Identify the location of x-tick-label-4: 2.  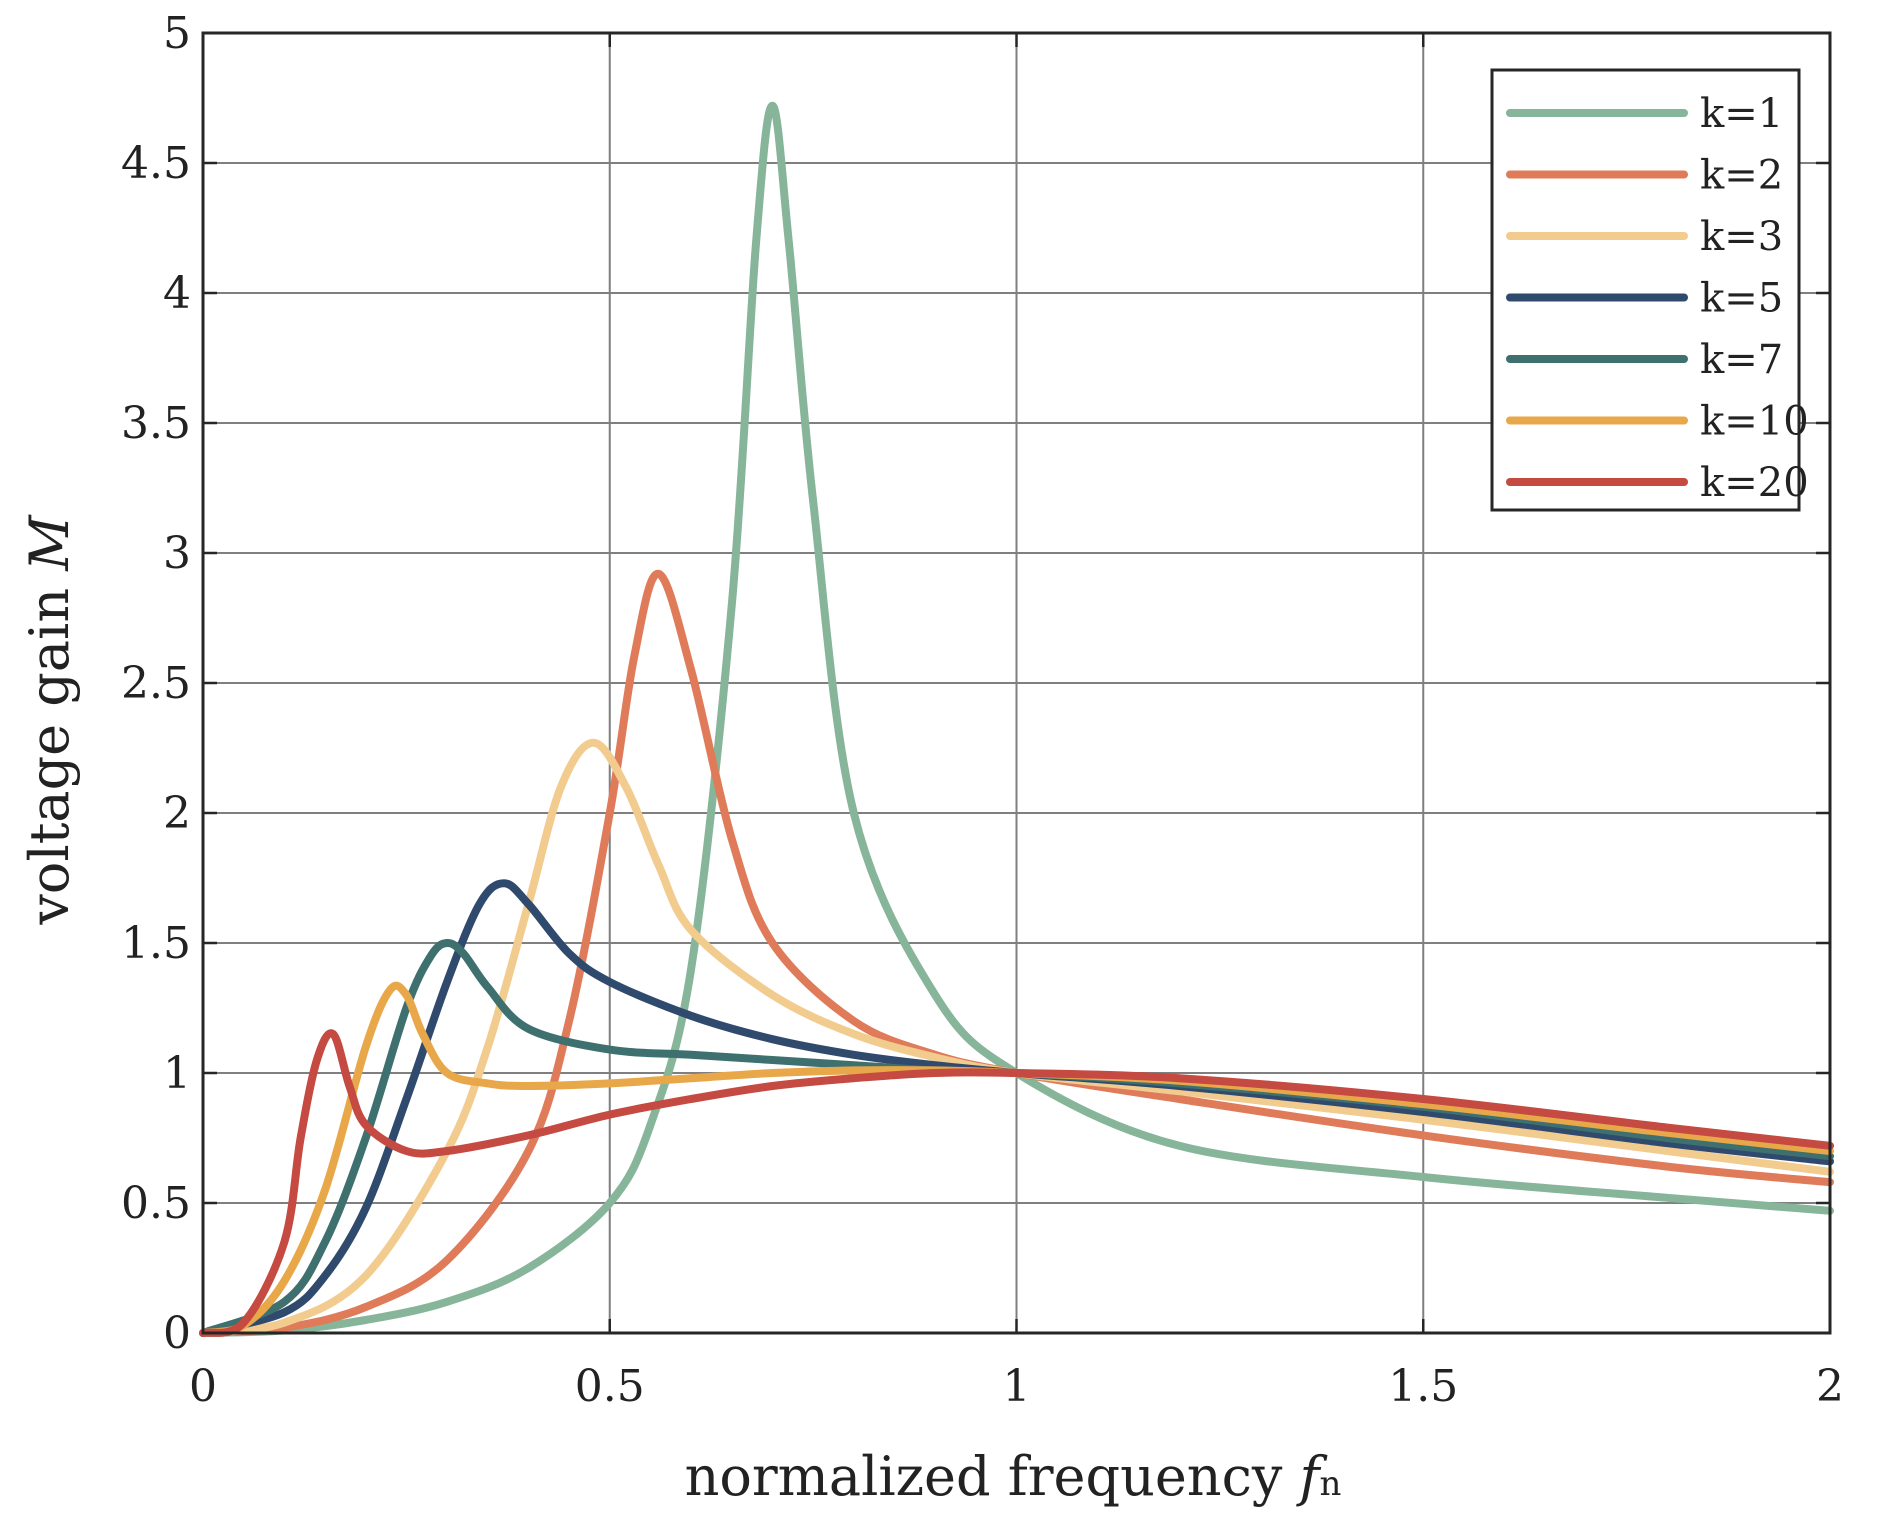
(1830, 1386).